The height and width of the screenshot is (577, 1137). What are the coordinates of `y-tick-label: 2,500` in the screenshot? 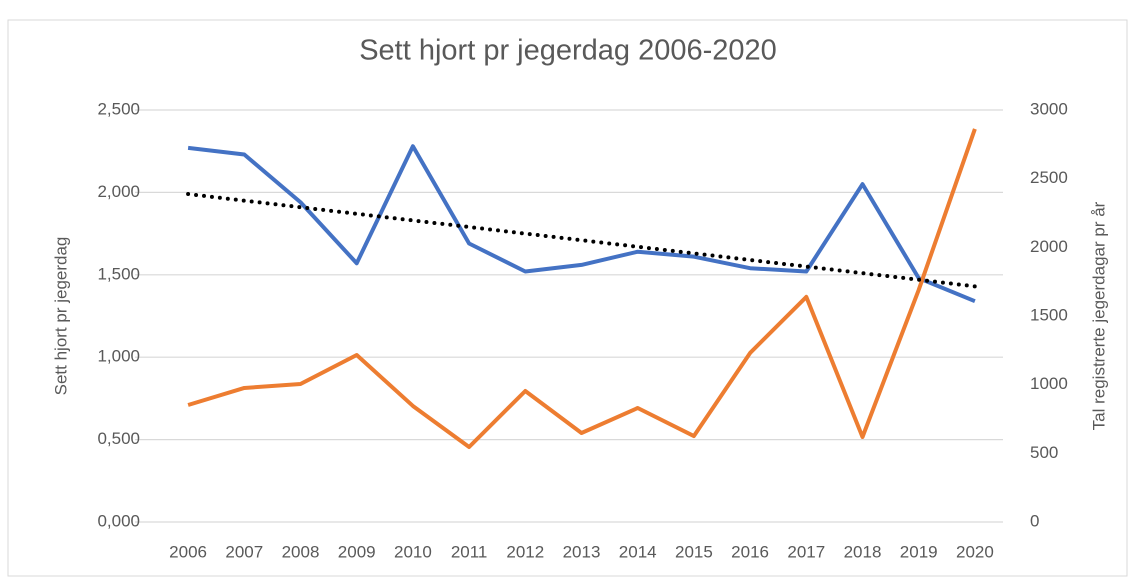 It's located at (118, 108).